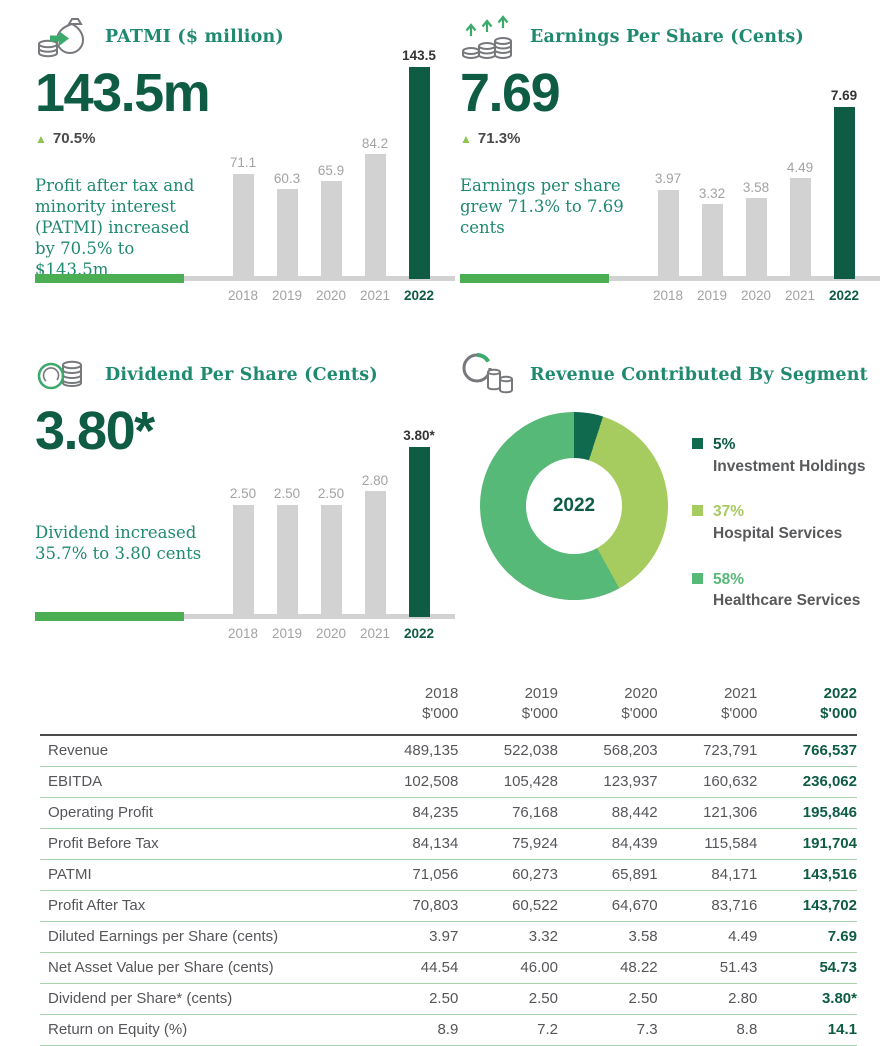 The height and width of the screenshot is (1046, 883). What do you see at coordinates (807, 710) in the screenshot?
I see `column-header-2022: 2022 $'000` at bounding box center [807, 710].